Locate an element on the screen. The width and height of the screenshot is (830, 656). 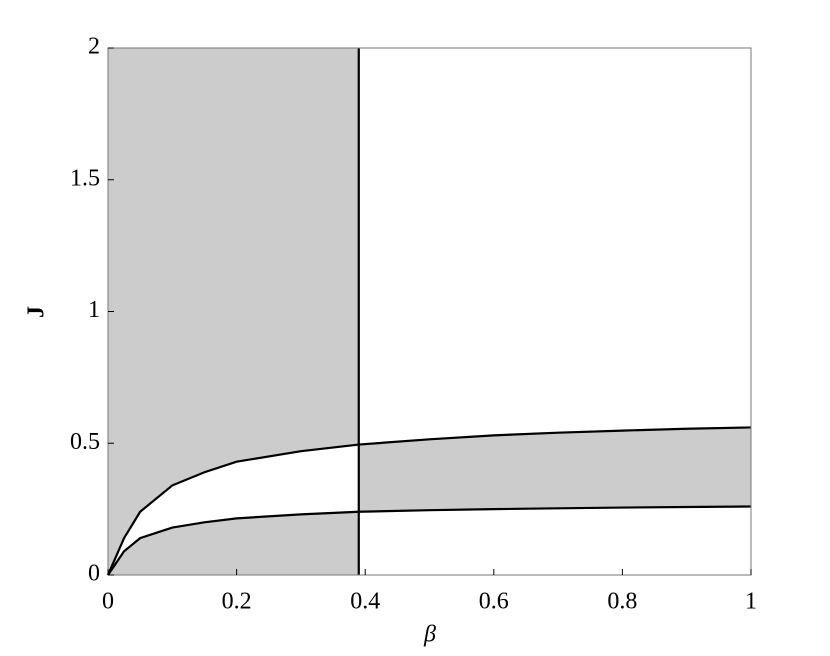
x-tick-label: 0 is located at coordinates (108, 602).